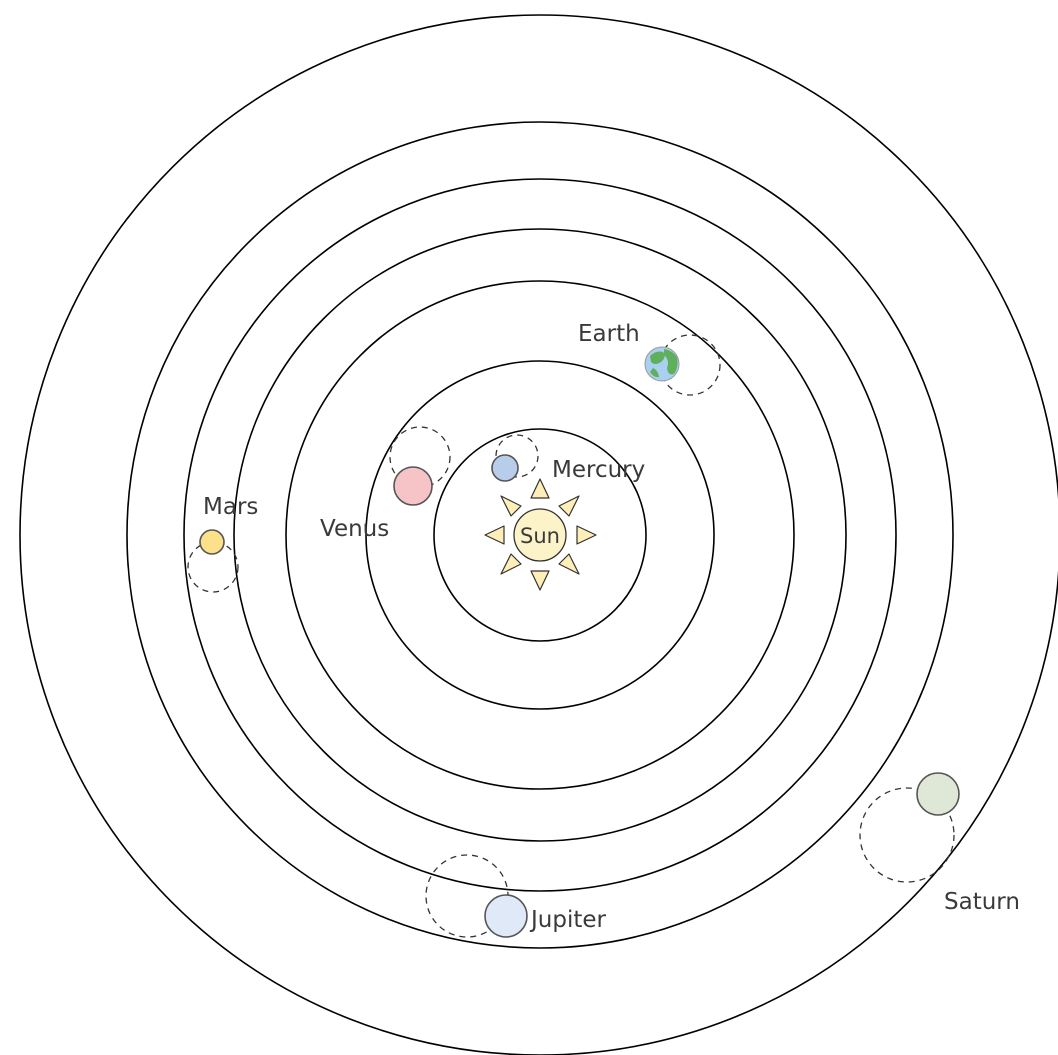  I want to click on sun-disc, so click(540, 535).